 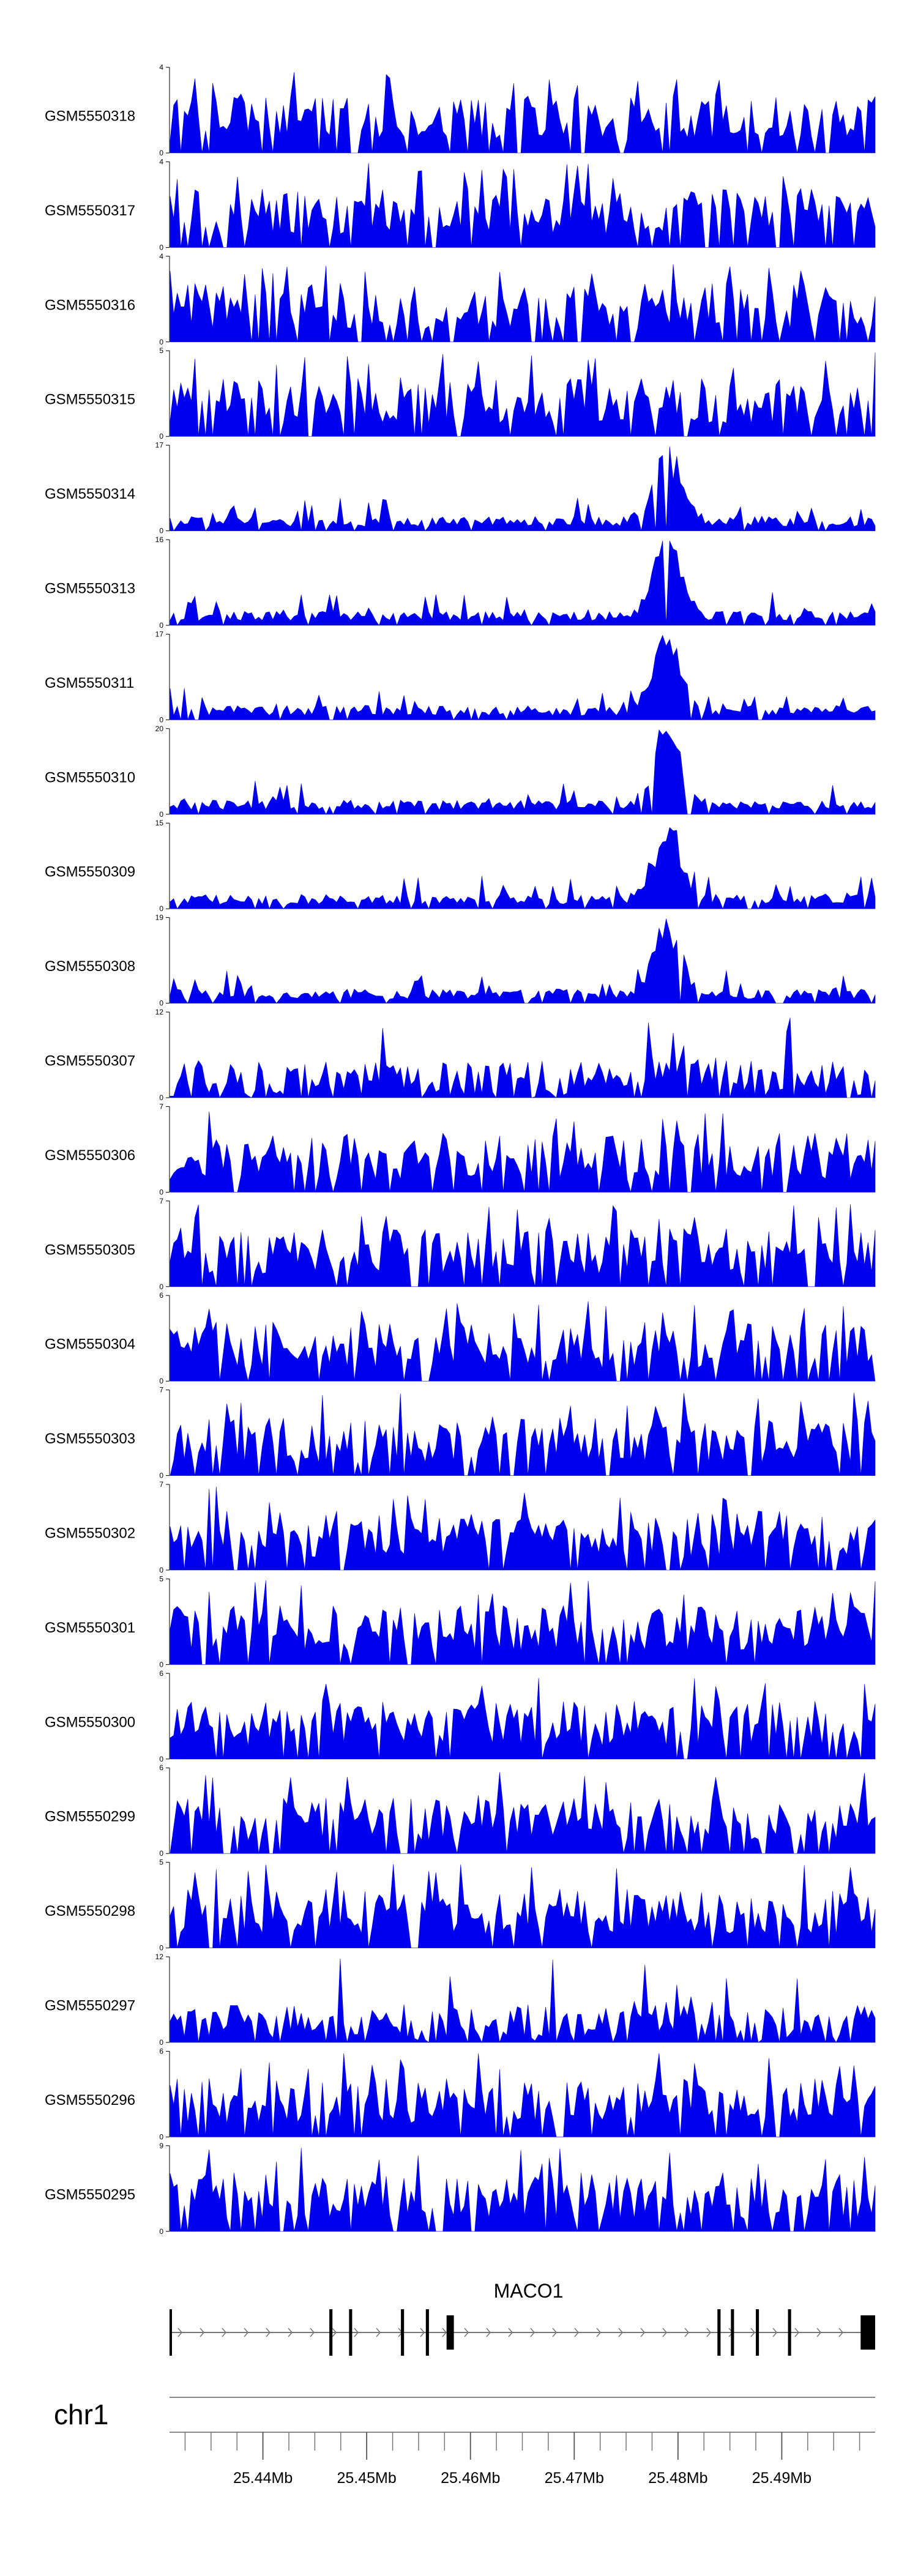 I want to click on track-label: GSM5550313, so click(x=90, y=589).